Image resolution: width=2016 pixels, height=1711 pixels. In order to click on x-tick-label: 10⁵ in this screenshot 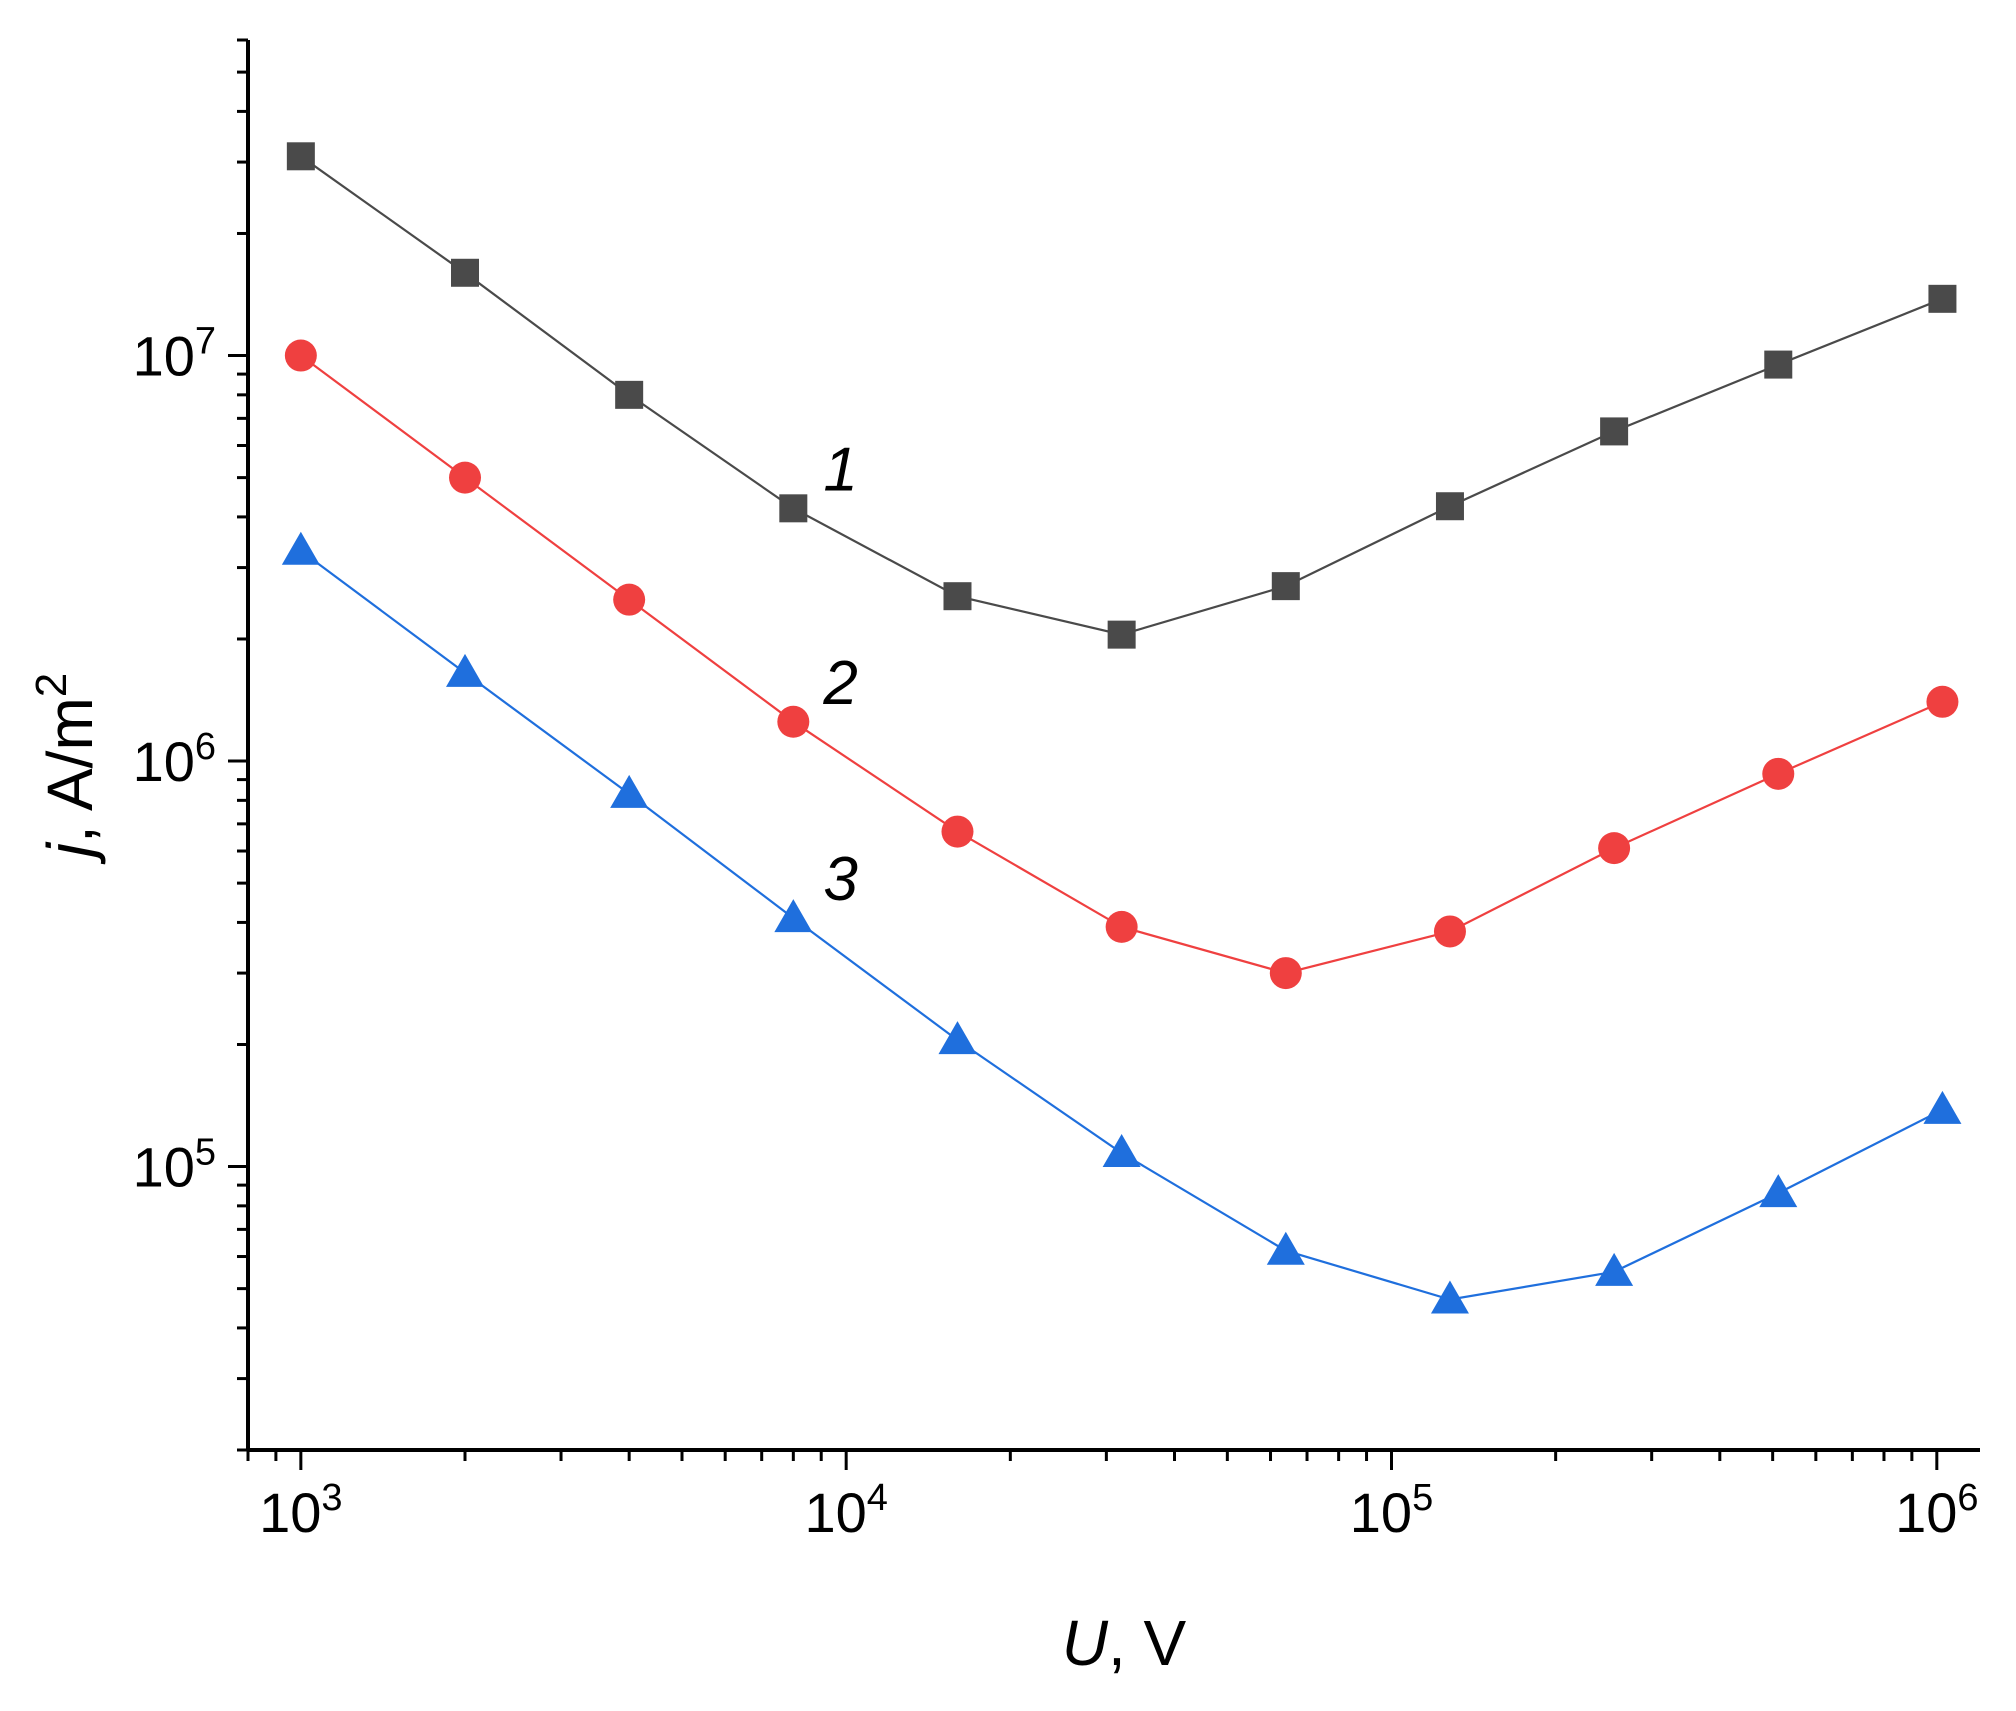, I will do `click(1391, 1510)`.